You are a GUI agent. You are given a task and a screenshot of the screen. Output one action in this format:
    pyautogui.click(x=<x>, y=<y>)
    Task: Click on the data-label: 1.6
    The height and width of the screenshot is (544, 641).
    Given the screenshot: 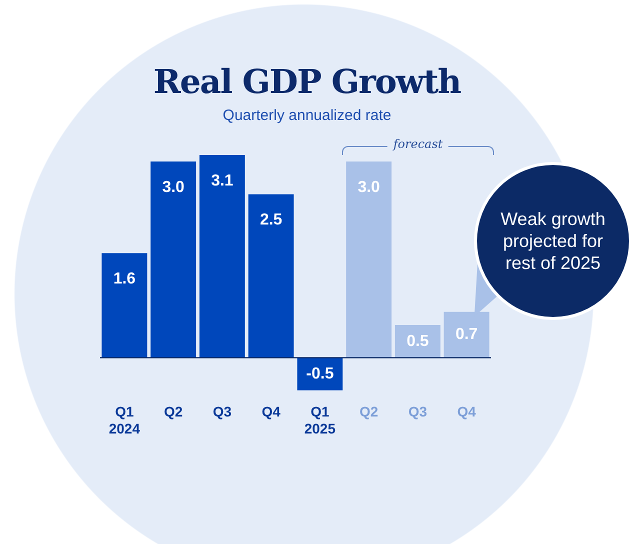 What is the action you would take?
    pyautogui.click(x=124, y=279)
    